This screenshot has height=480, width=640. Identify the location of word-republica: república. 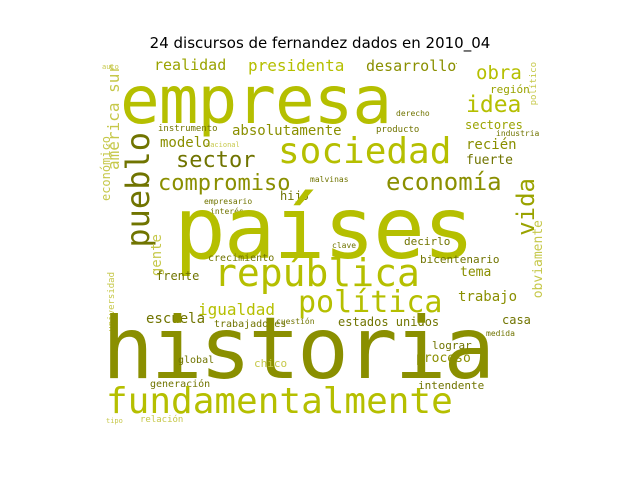
(317, 273).